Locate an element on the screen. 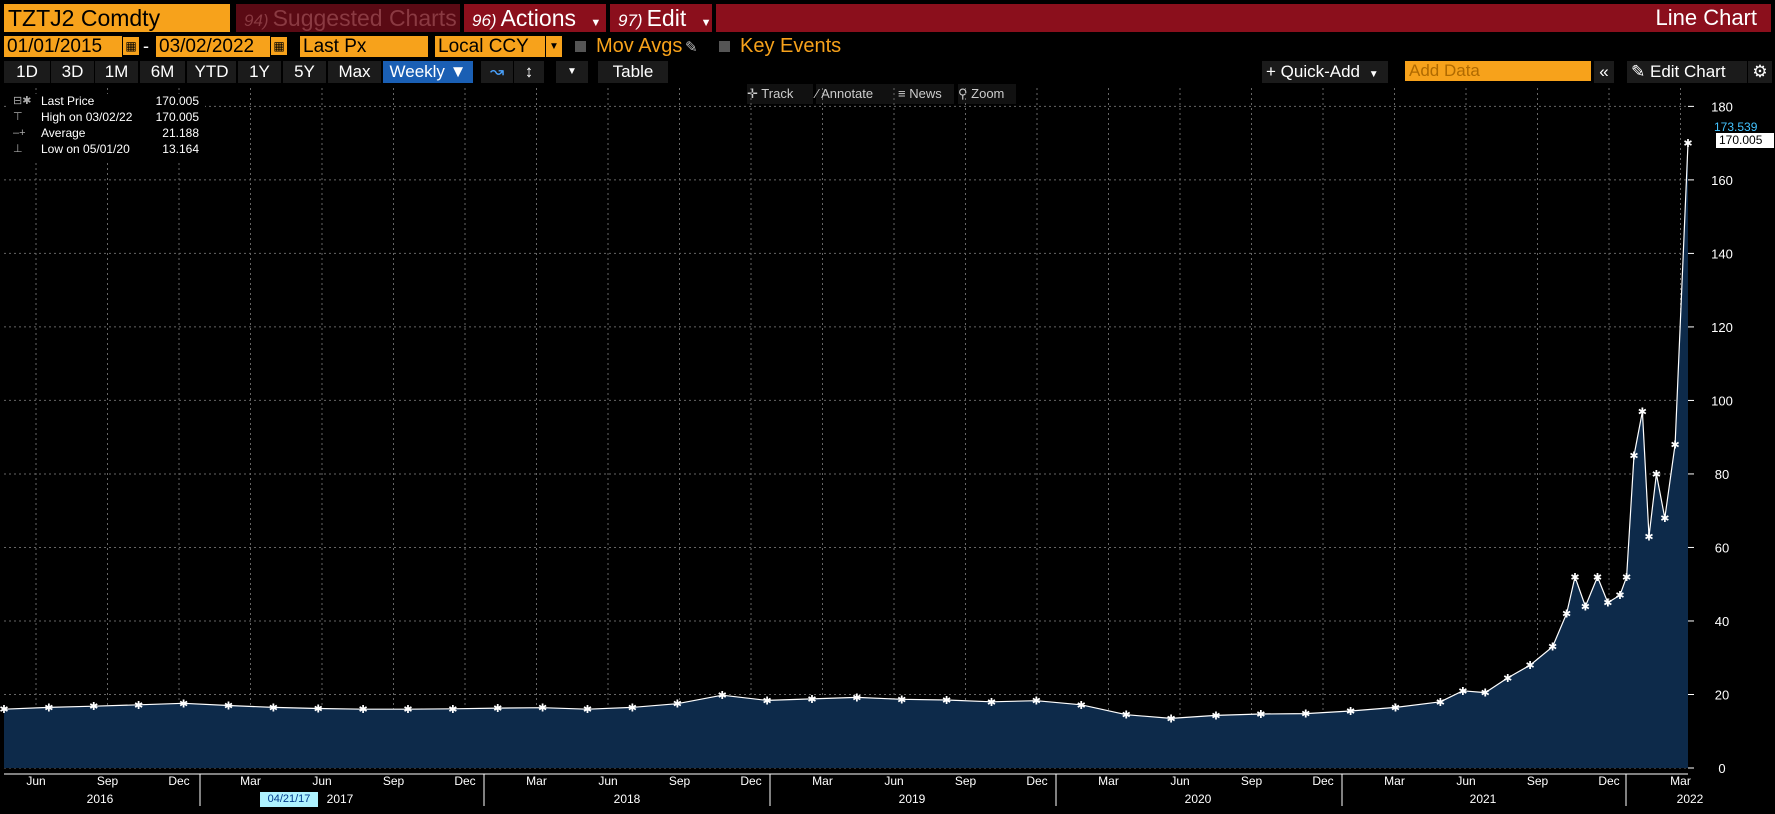 Image resolution: width=1775 pixels, height=814 pixels. y-tick-label: 120 is located at coordinates (1722, 327).